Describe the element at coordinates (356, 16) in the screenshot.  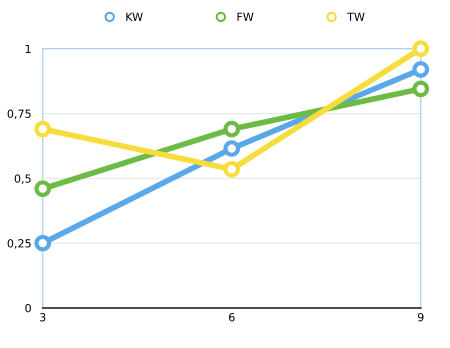
I see `legend-label: TW` at that location.